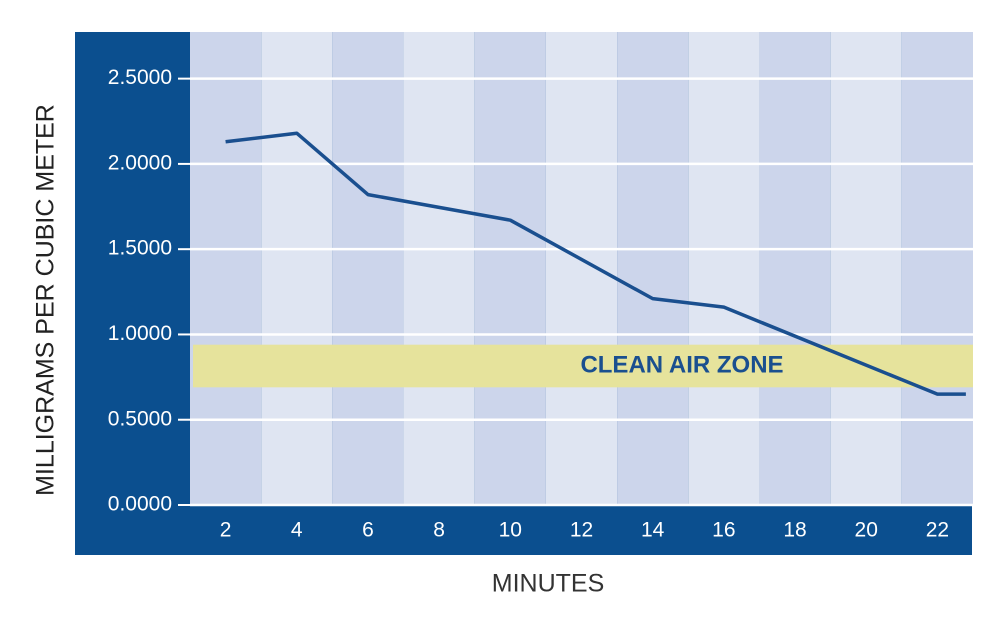  I want to click on x-tick-label: 20, so click(866, 530).